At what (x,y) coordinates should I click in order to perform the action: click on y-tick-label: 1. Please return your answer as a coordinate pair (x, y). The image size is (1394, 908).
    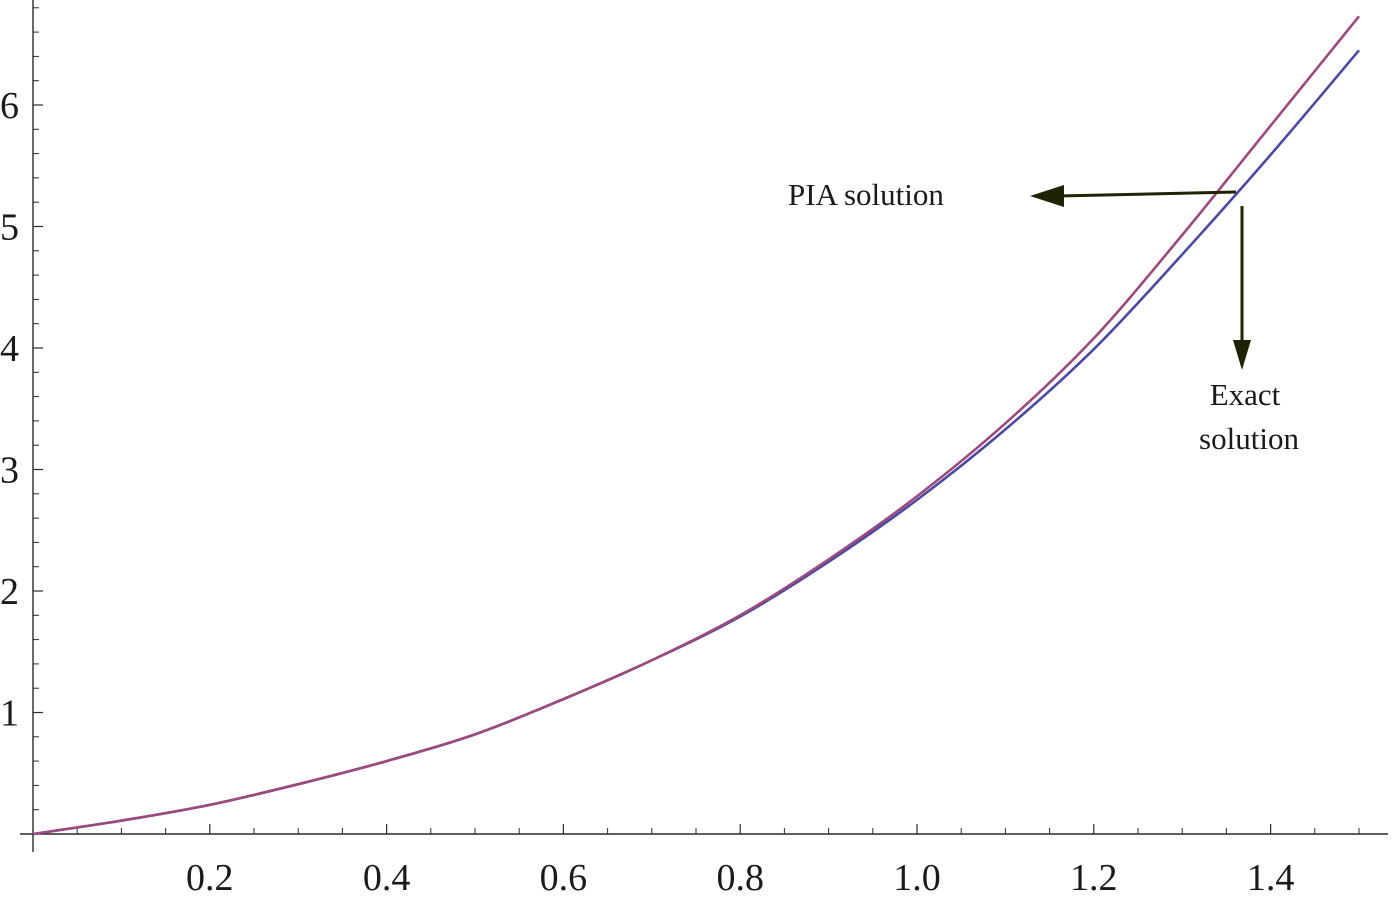
    Looking at the image, I should click on (9, 714).